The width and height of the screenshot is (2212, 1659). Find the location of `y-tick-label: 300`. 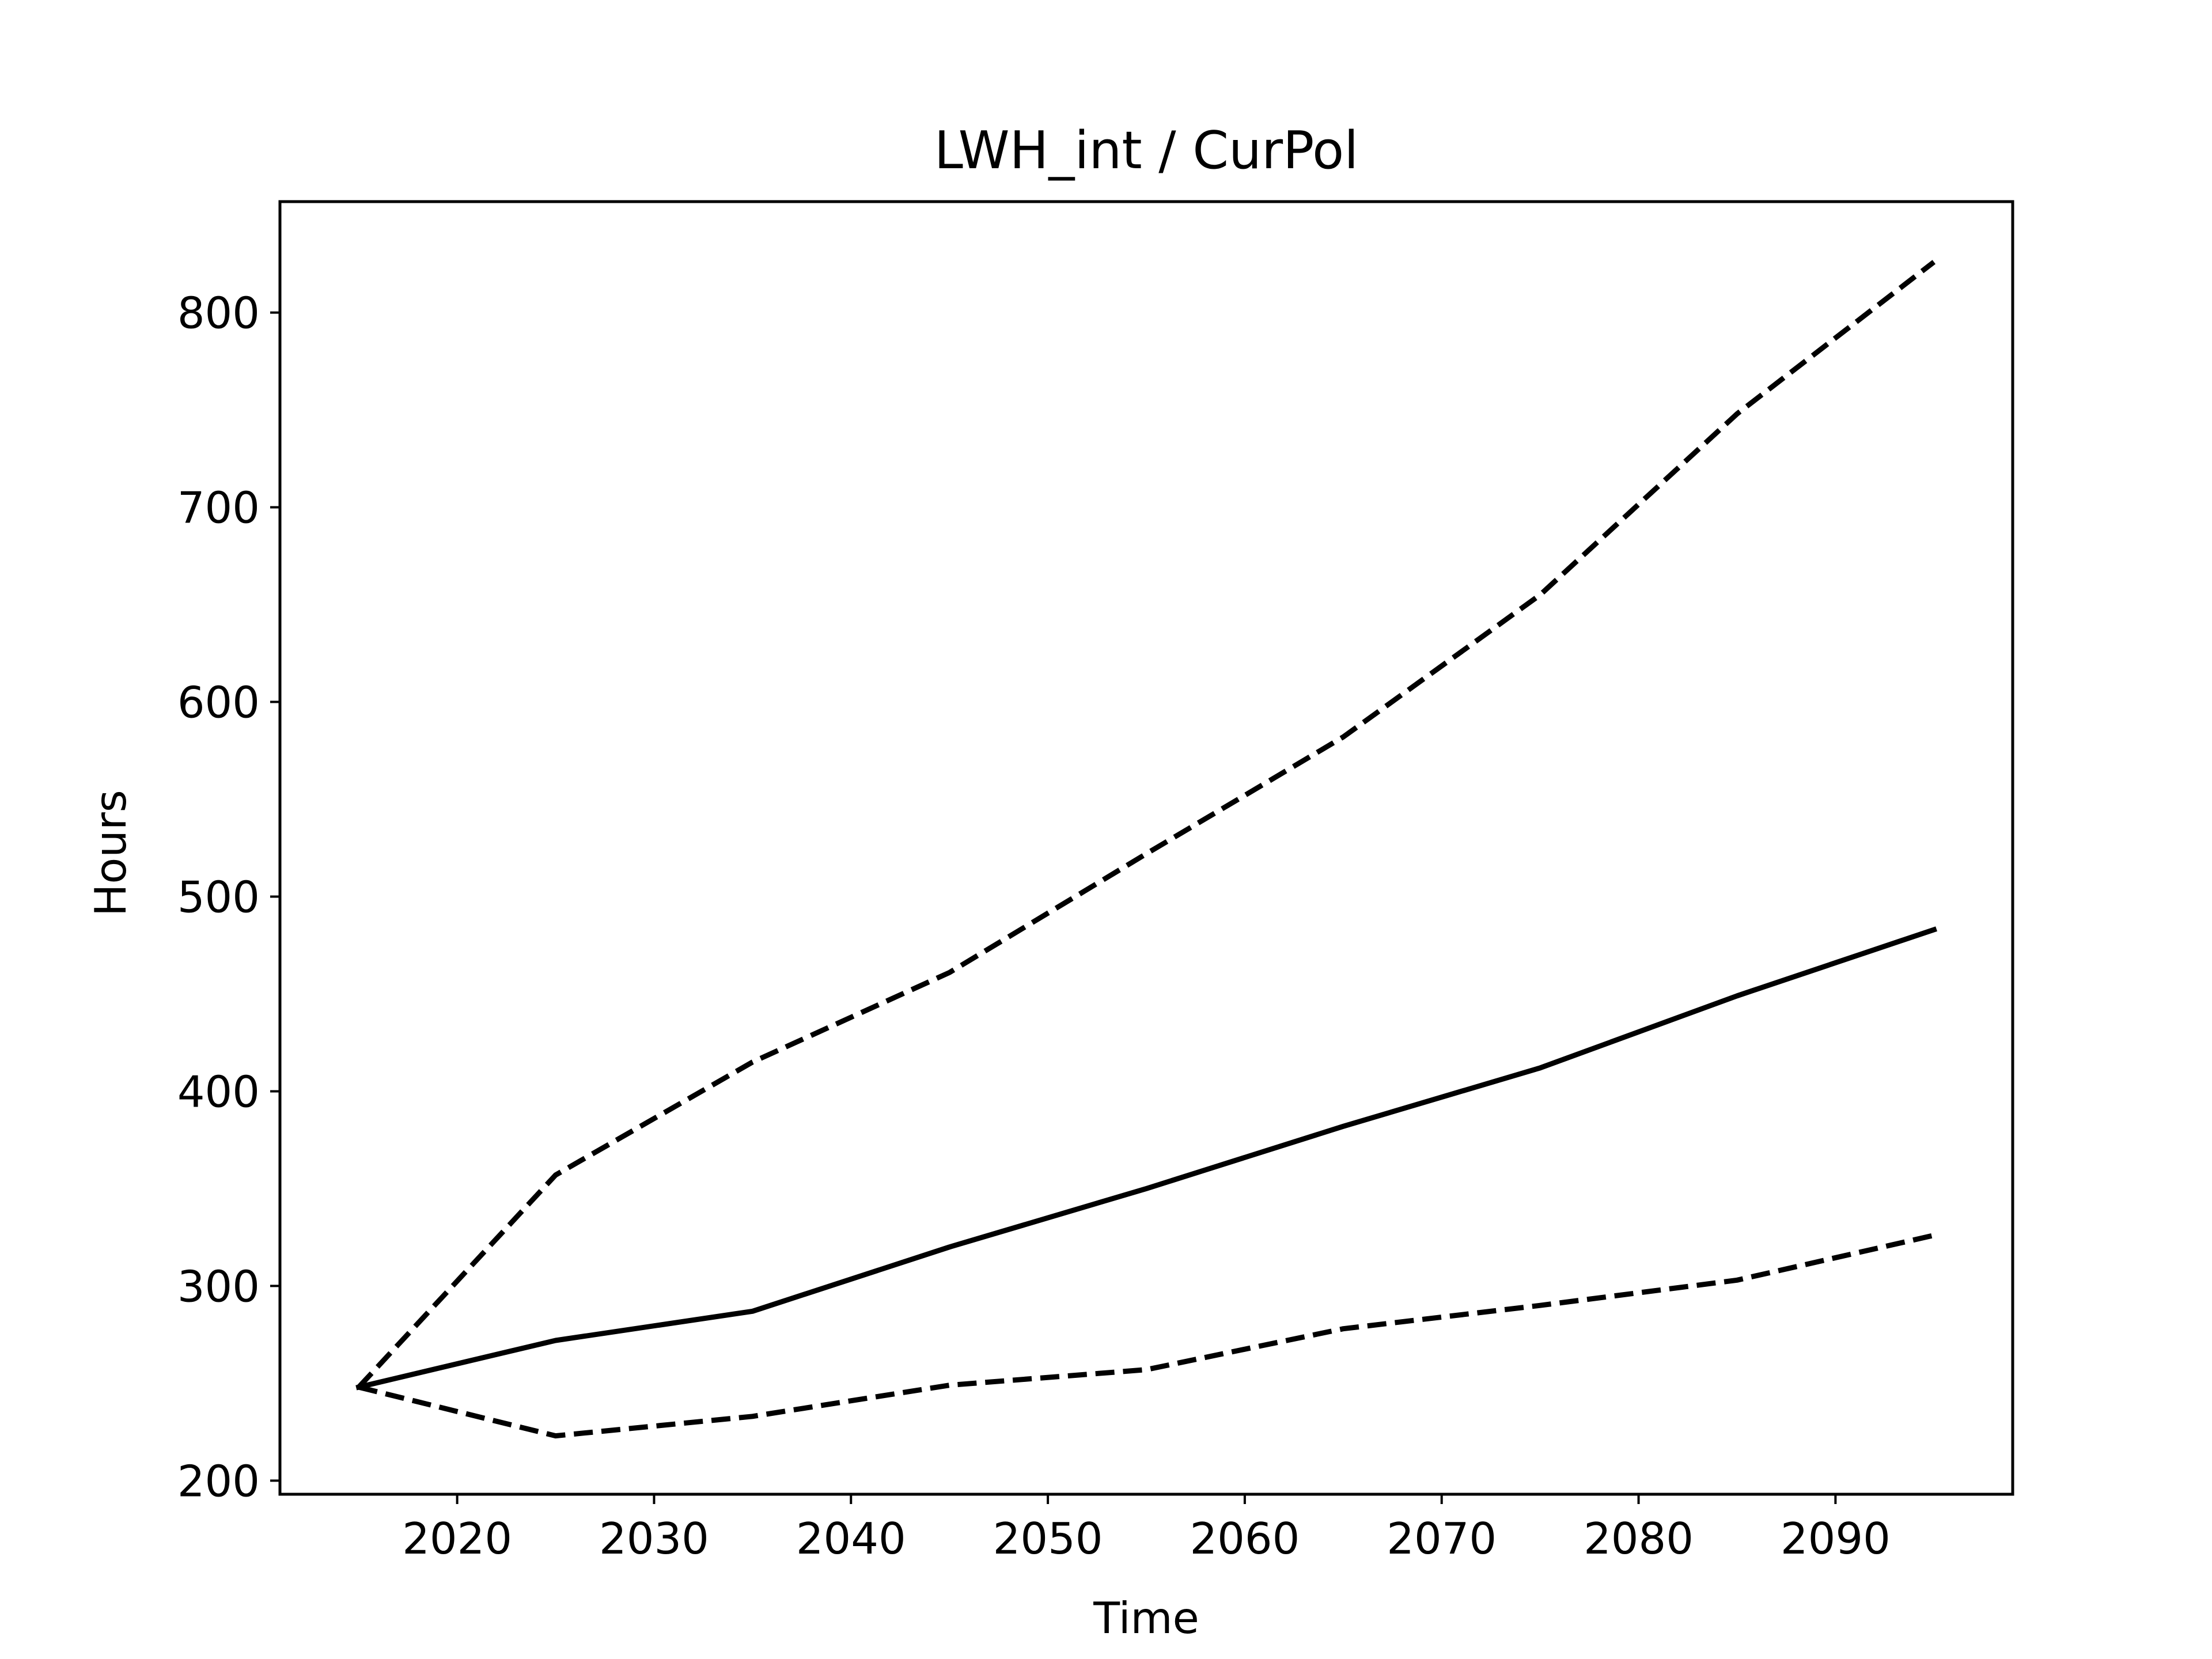

y-tick-label: 300 is located at coordinates (218, 1286).